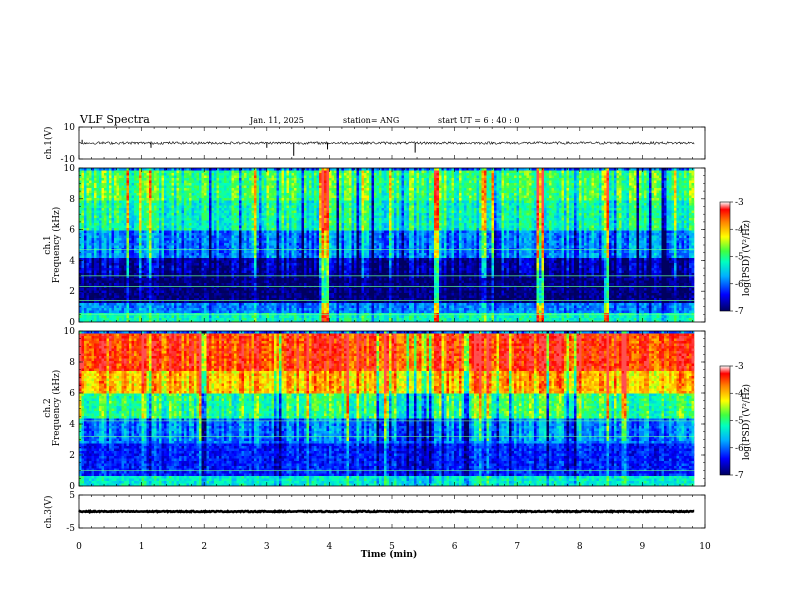 This screenshot has width=792, height=612. Describe the element at coordinates (72, 496) in the screenshot. I see `y-tick-label: 5` at that location.